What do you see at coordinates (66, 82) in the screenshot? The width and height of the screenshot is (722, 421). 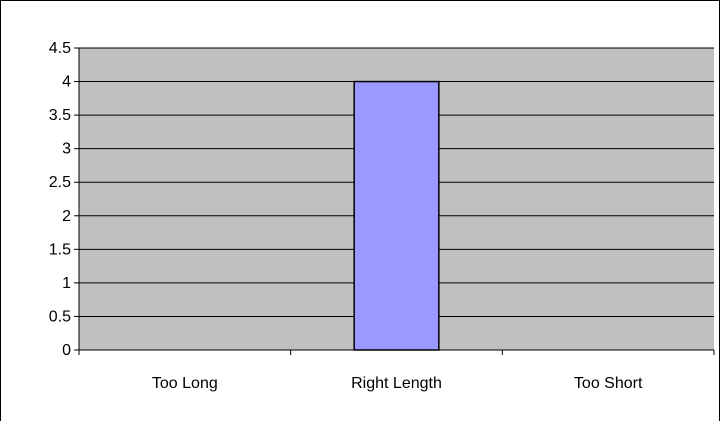 I see `y-tick-label: 4` at bounding box center [66, 82].